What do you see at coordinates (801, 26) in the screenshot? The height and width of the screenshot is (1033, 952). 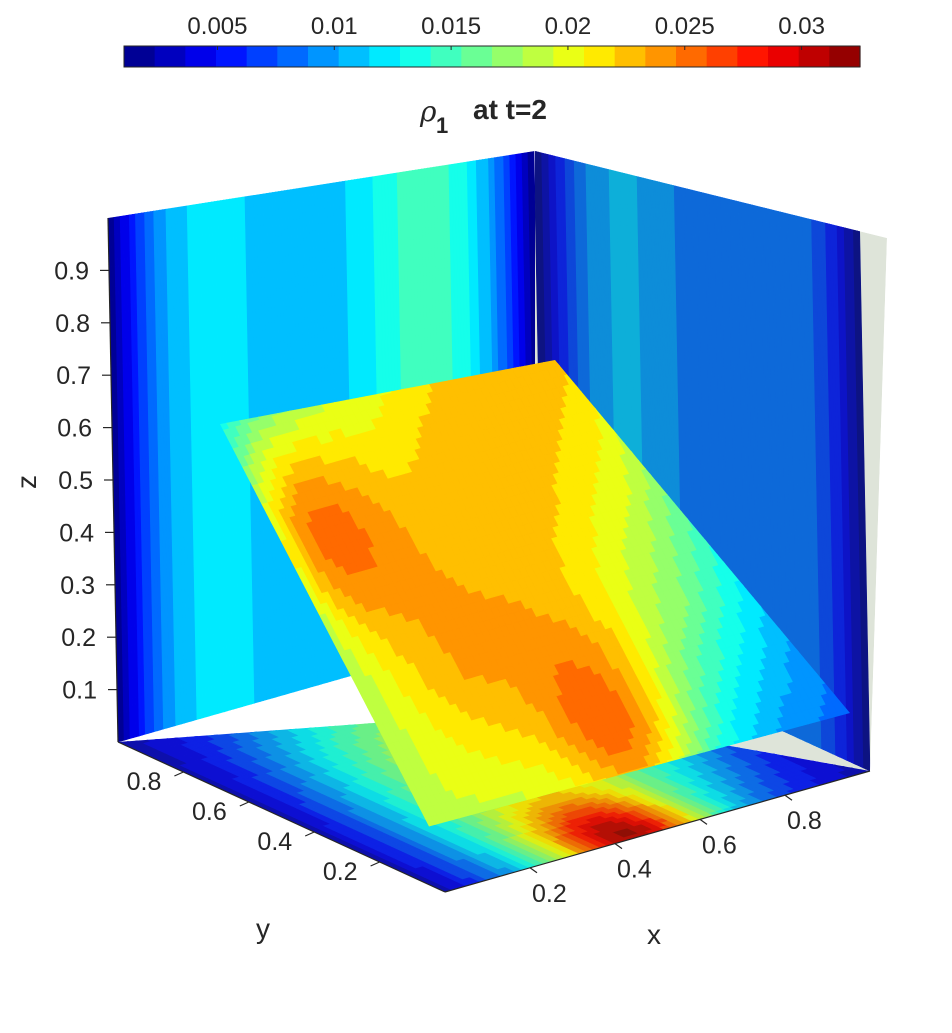 I see `colorbar-tick-label: 0.03` at bounding box center [801, 26].